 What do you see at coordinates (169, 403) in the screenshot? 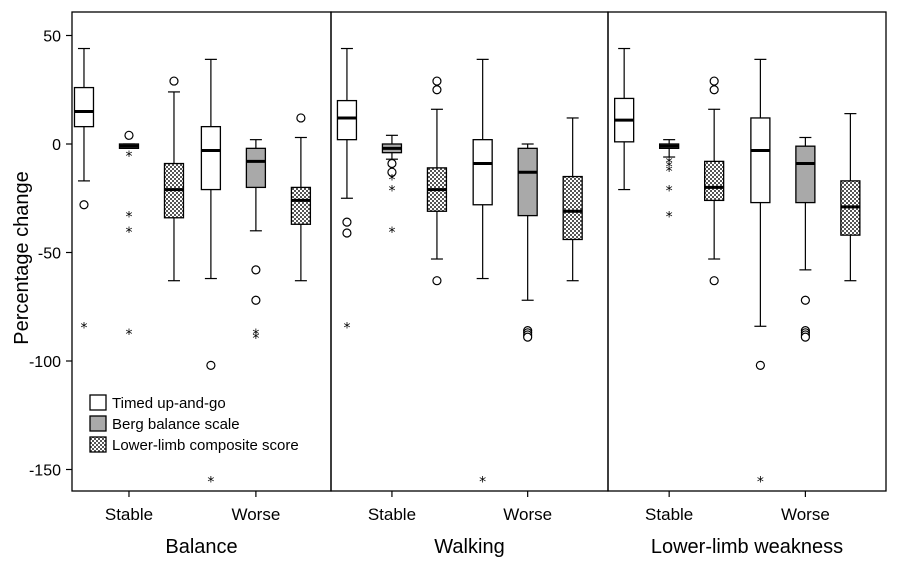
I see `legend-label-timed-up-and-go: Timed up-and-go` at bounding box center [169, 403].